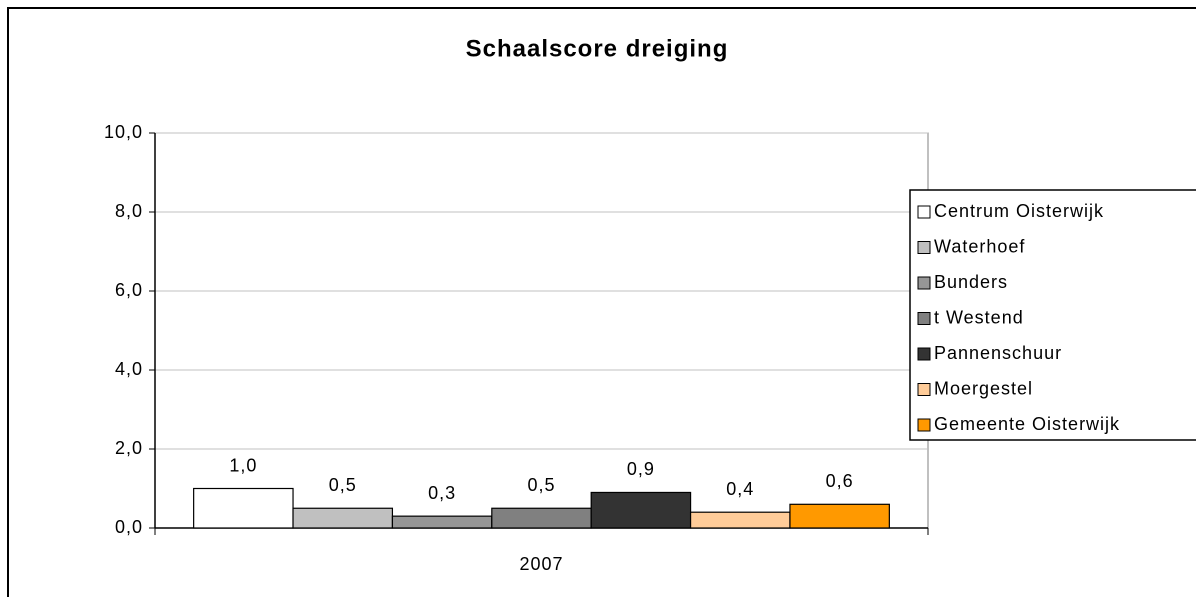  What do you see at coordinates (129, 369) in the screenshot?
I see `y-tick-label: 4,0` at bounding box center [129, 369].